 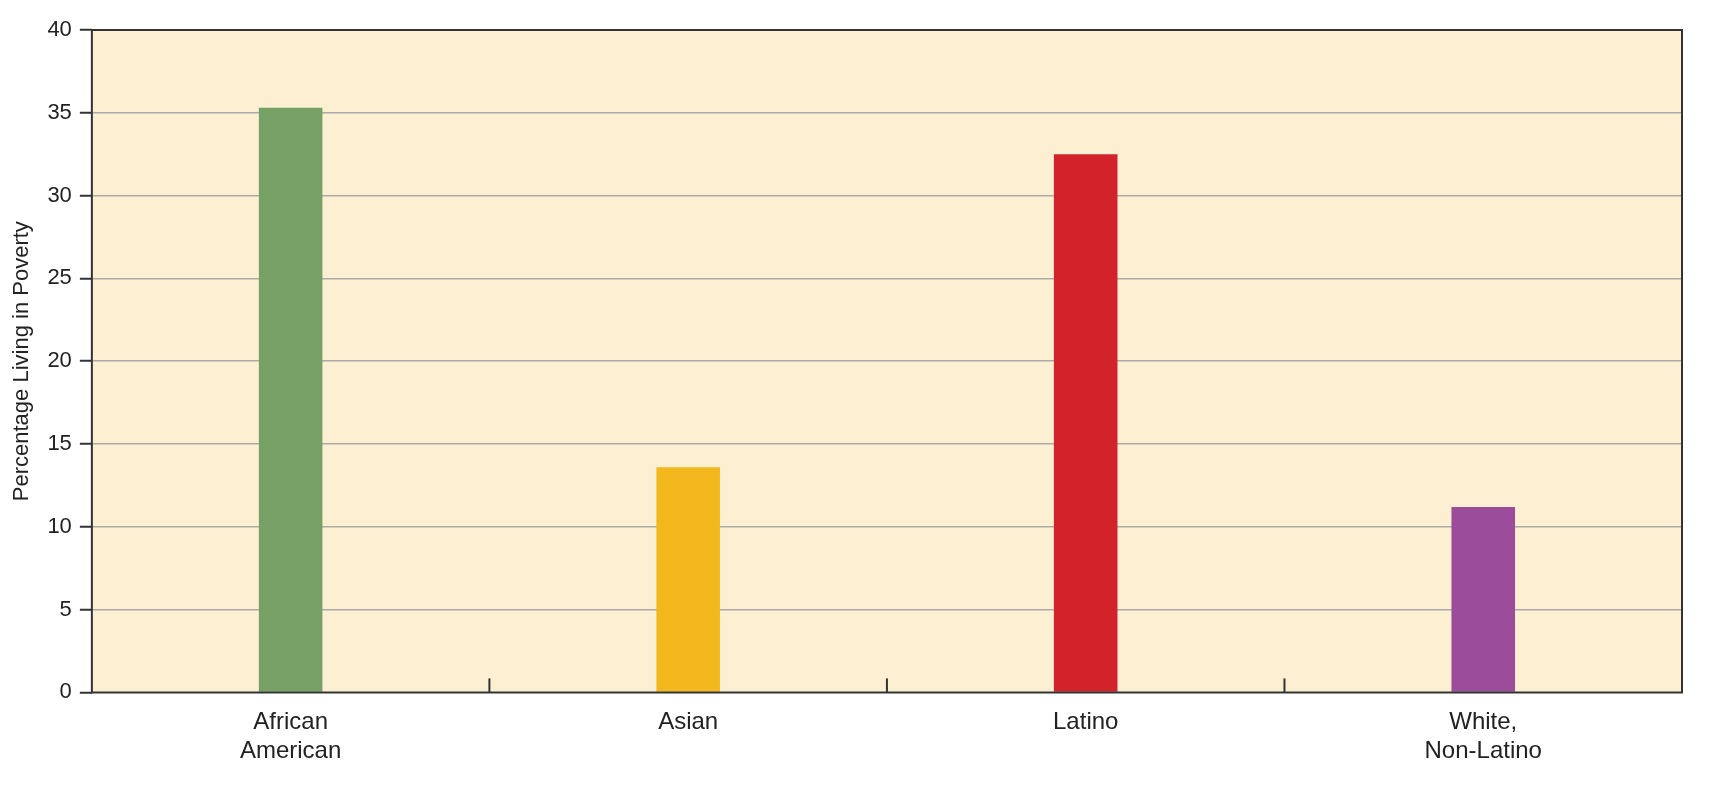 I want to click on y-tick-label: 10, so click(x=59, y=525).